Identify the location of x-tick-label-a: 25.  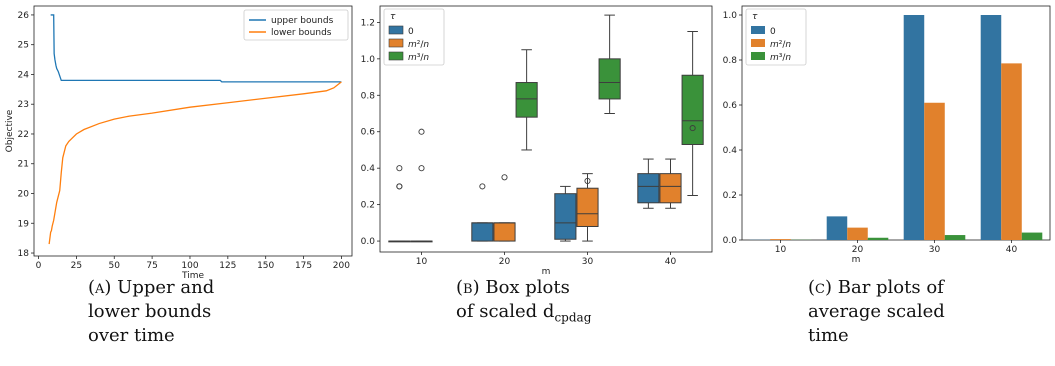
(76, 266).